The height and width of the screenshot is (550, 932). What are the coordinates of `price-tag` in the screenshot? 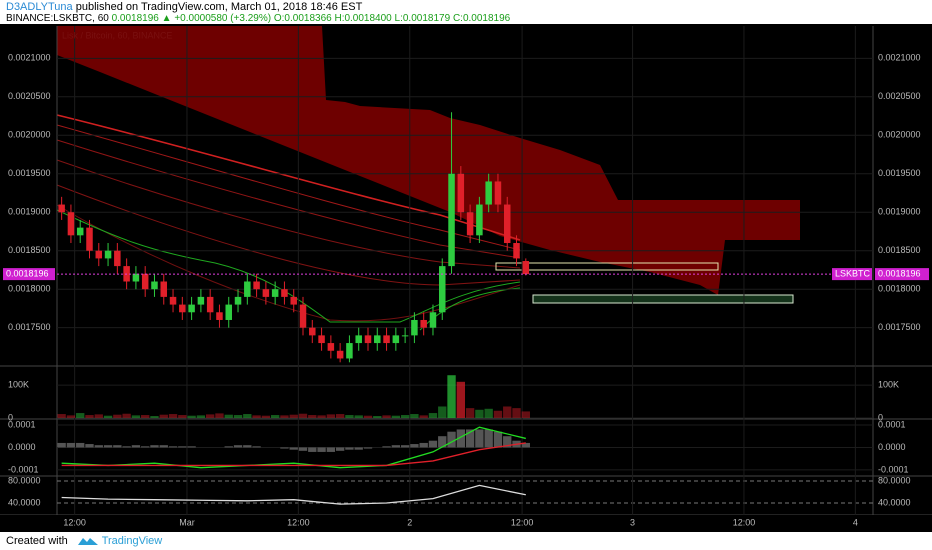 It's located at (902, 274).